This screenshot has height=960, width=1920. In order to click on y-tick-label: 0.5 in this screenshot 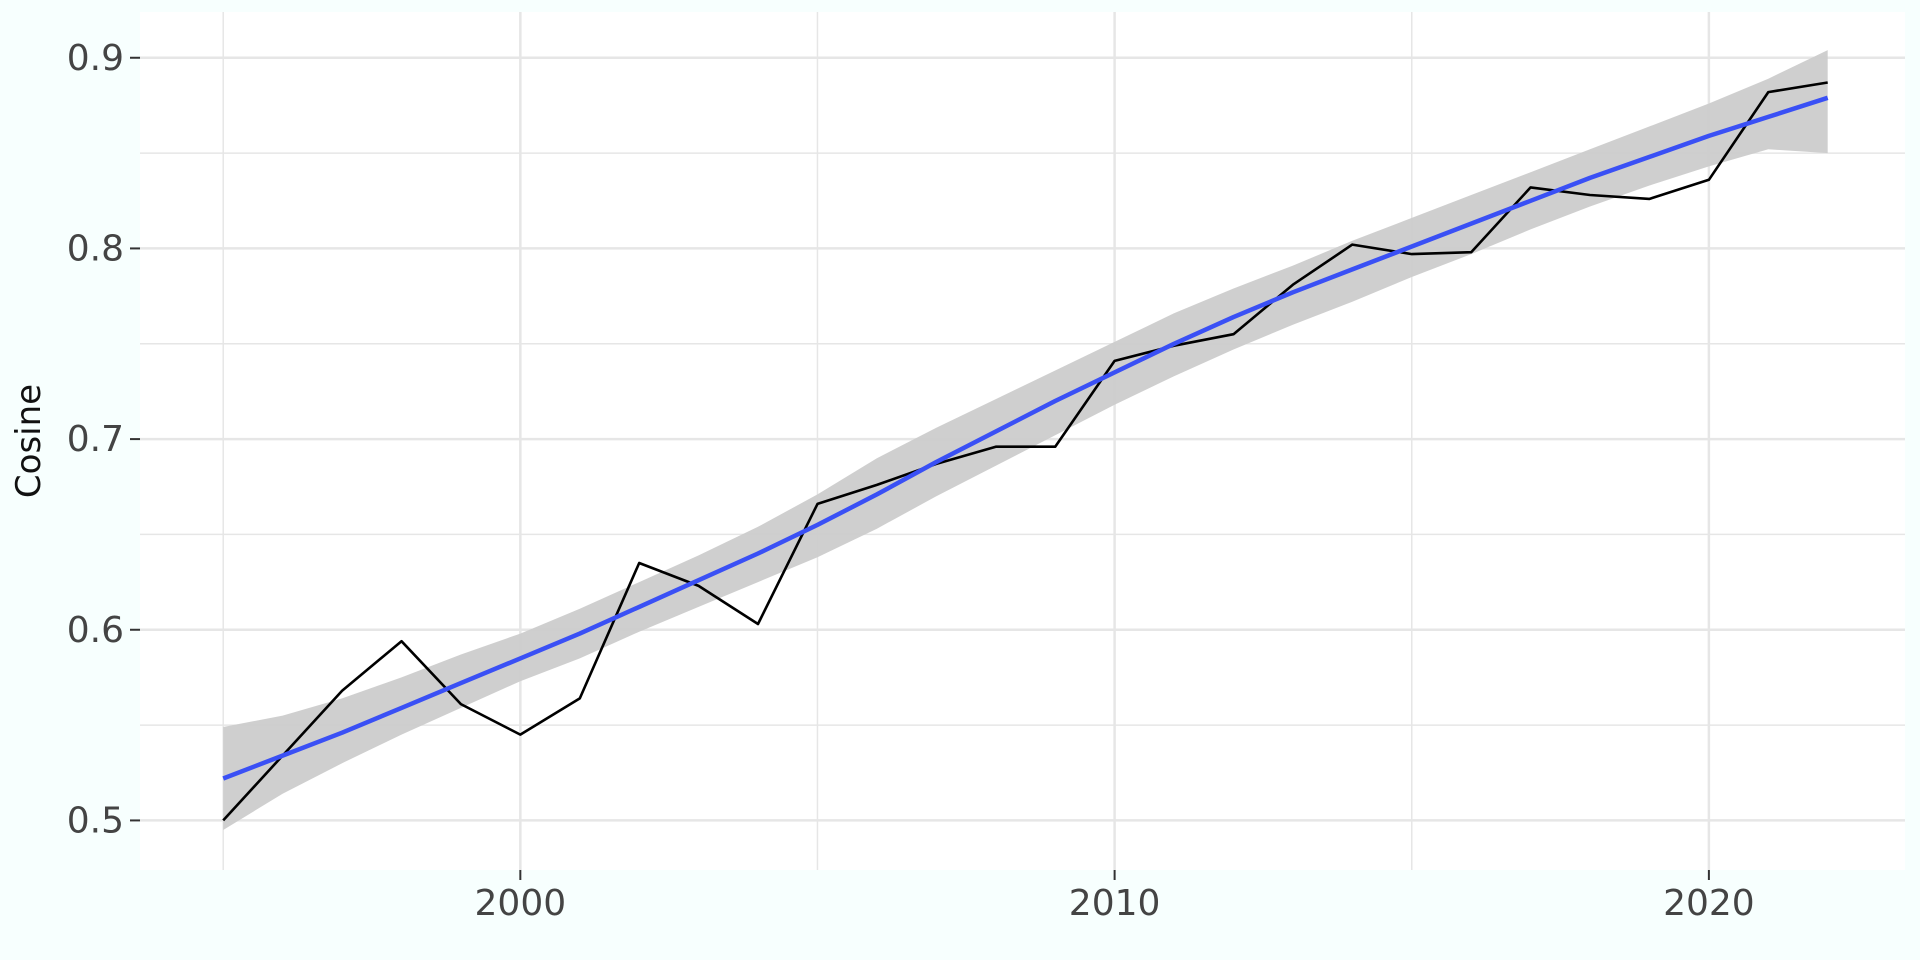, I will do `click(95, 820)`.